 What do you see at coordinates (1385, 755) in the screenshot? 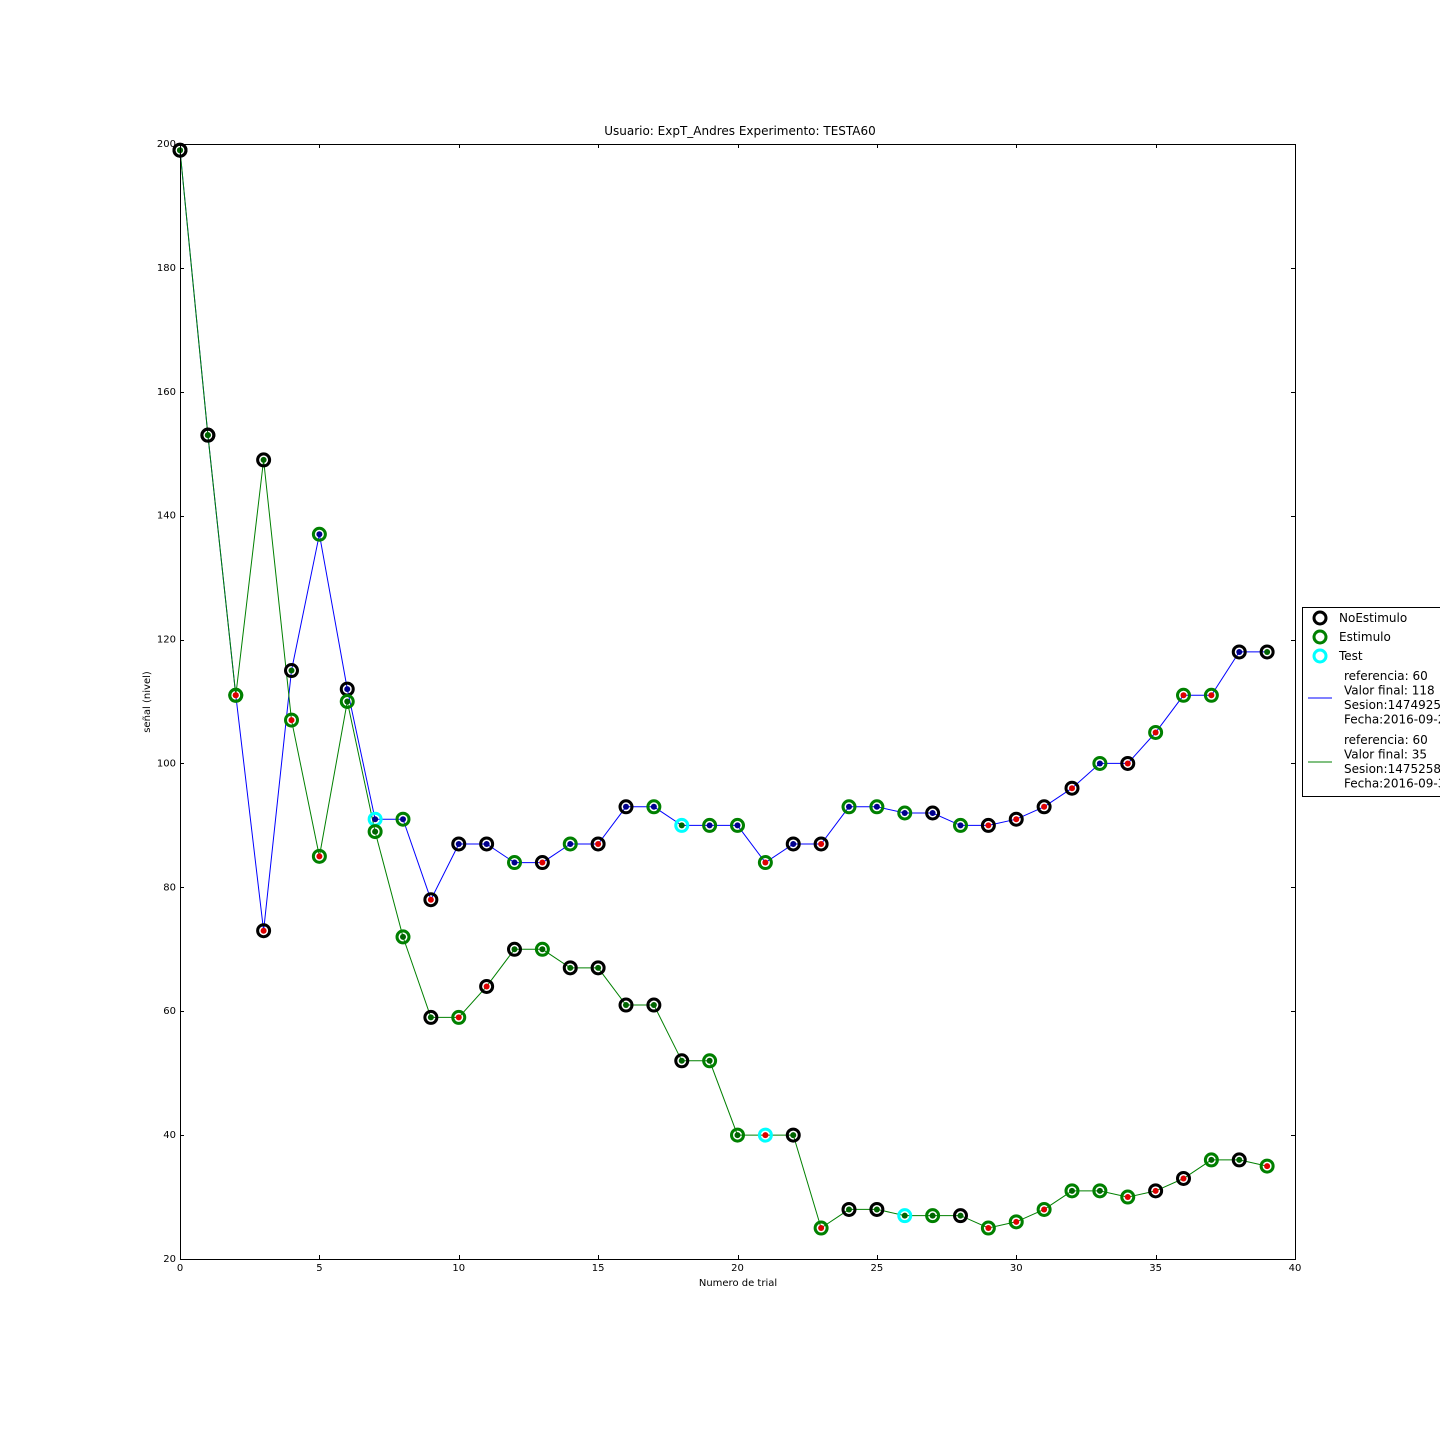
I see `legend-series-text: Valor final: 35` at bounding box center [1385, 755].